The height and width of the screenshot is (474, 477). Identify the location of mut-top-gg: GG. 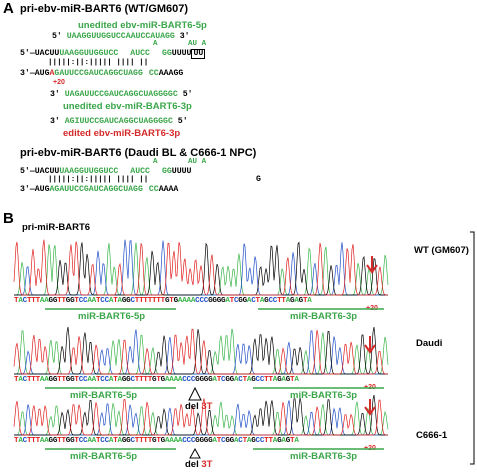
(166, 171).